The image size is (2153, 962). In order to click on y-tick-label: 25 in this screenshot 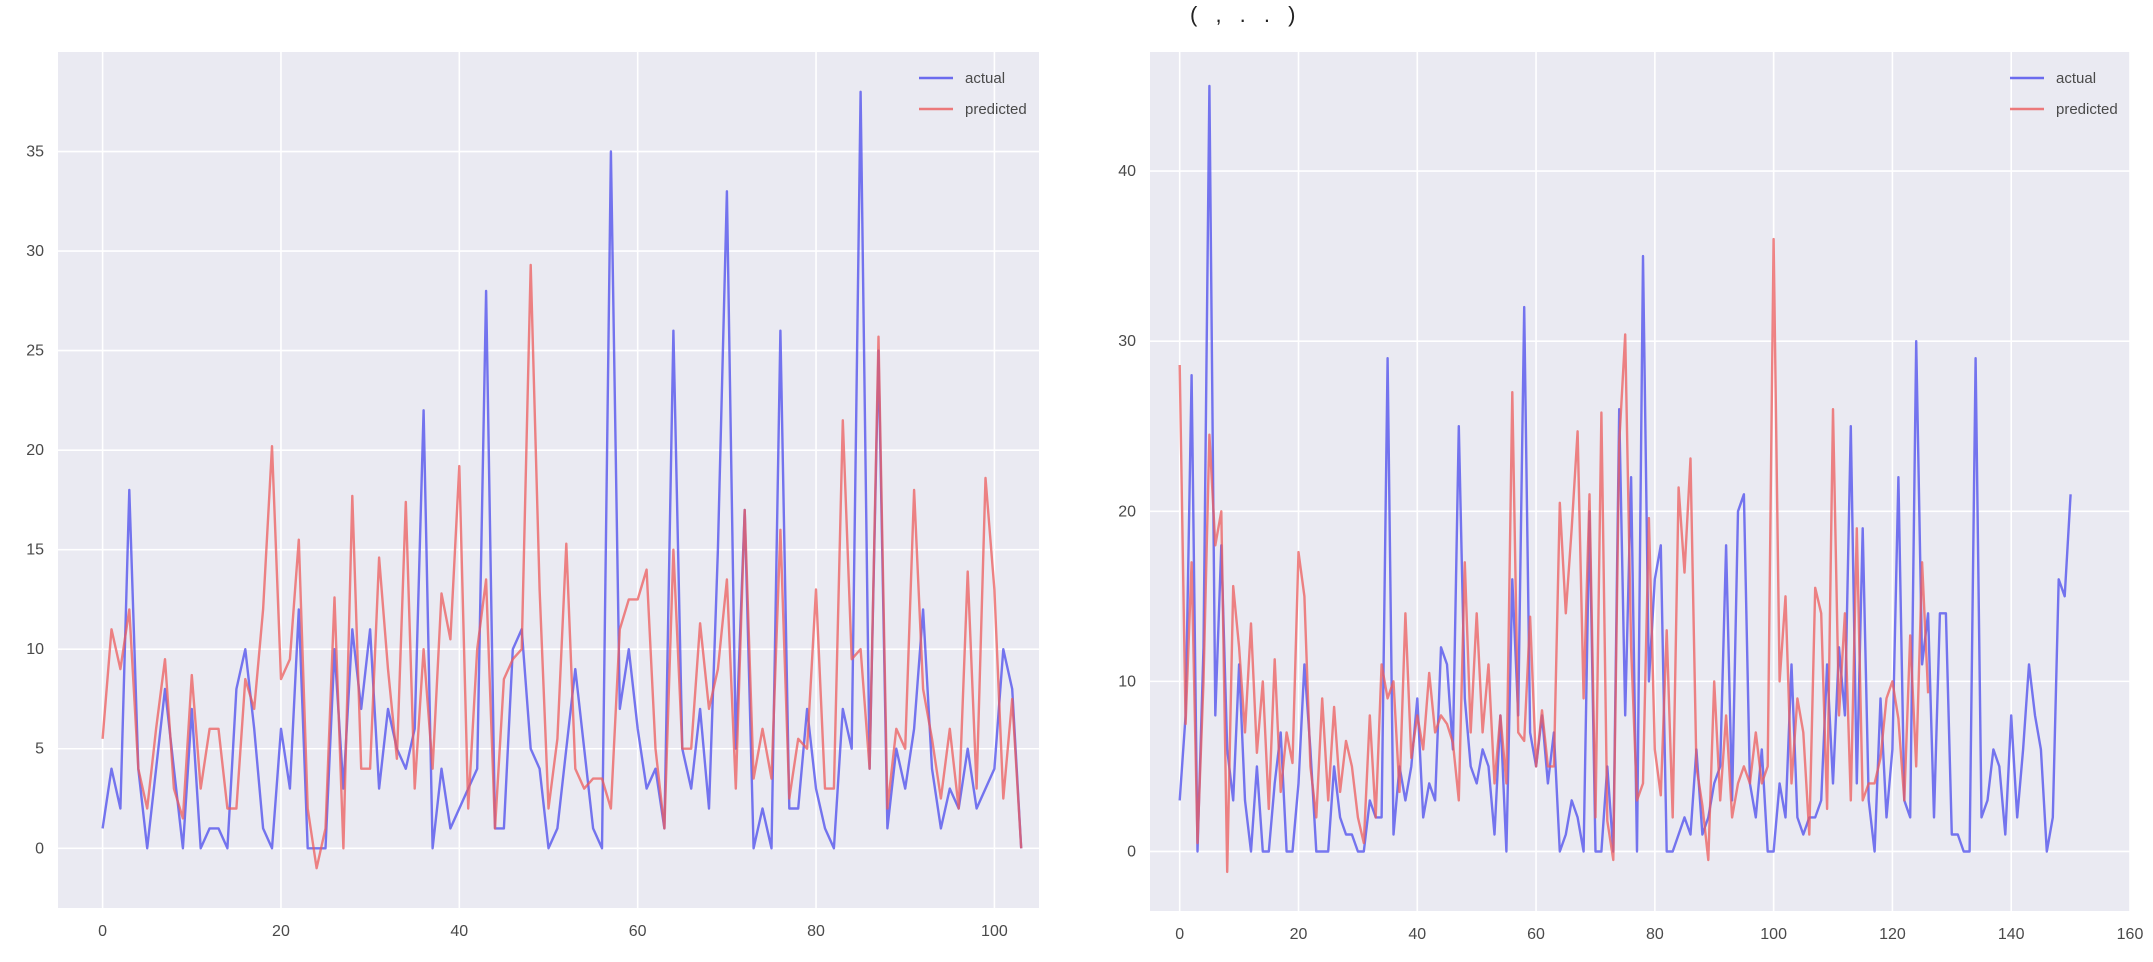, I will do `click(35, 351)`.